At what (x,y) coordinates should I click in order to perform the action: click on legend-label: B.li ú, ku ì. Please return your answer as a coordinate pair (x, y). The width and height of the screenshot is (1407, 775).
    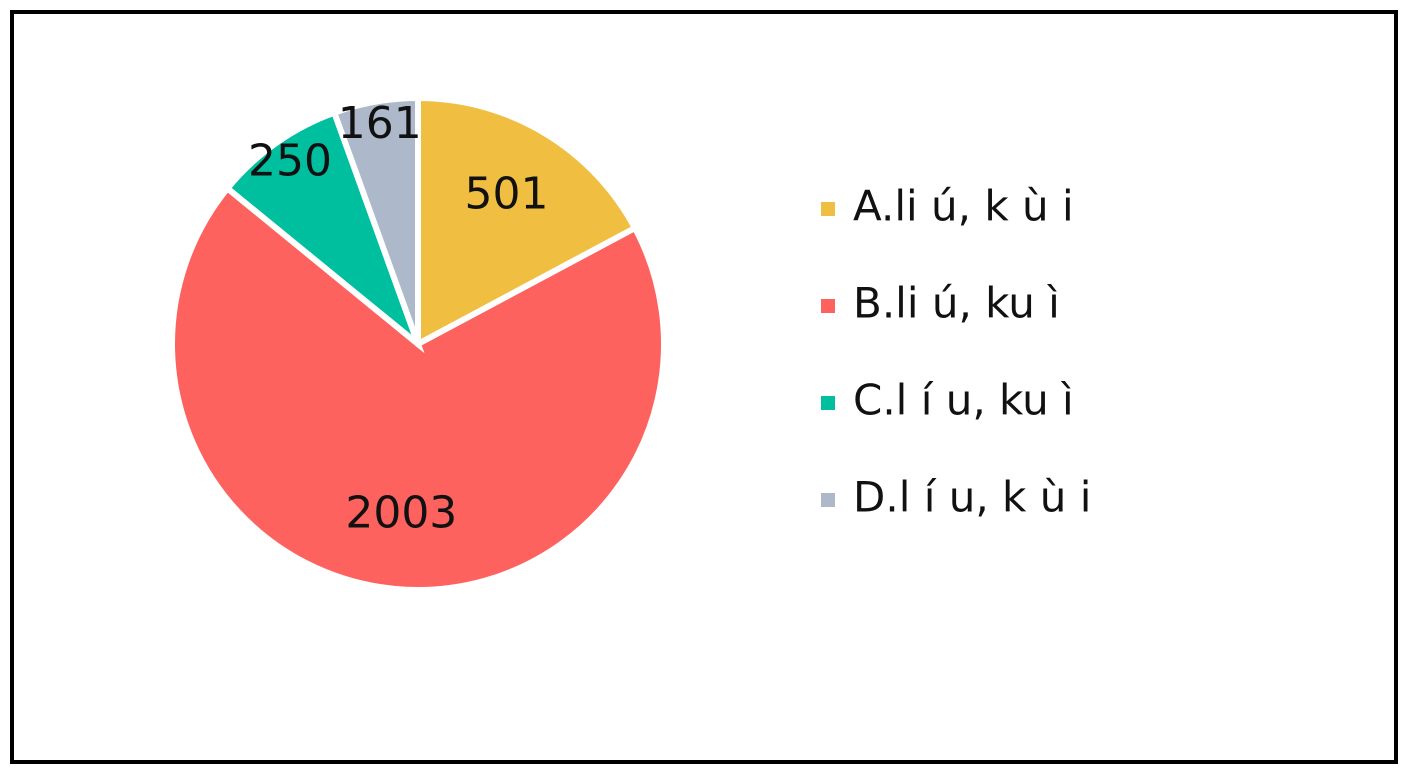
    Looking at the image, I should click on (956, 303).